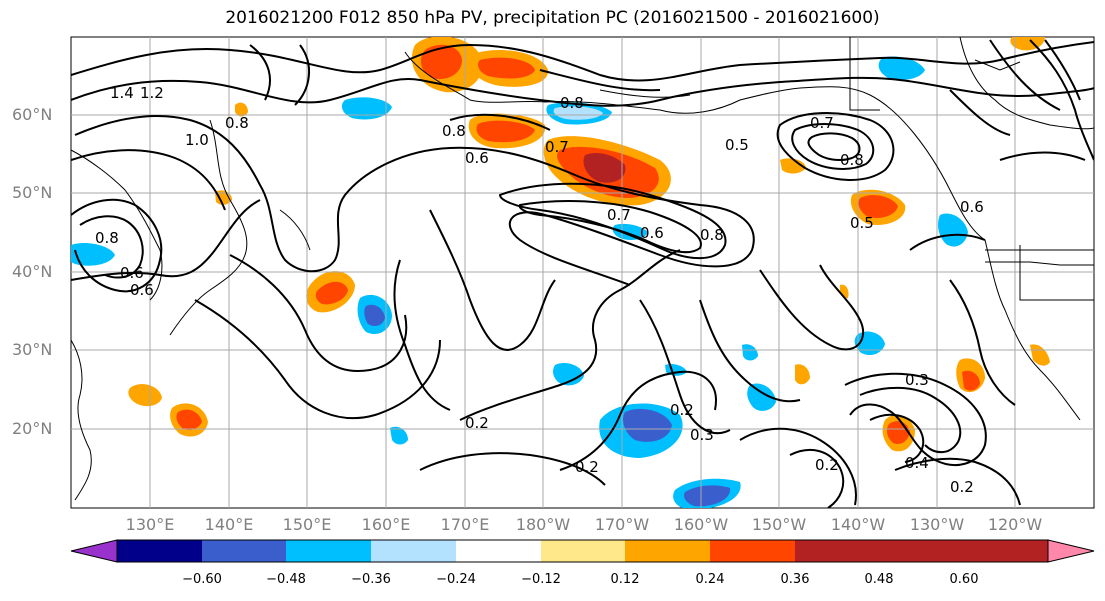  I want to click on colorbar-tick-label: −0.24, so click(456, 579).